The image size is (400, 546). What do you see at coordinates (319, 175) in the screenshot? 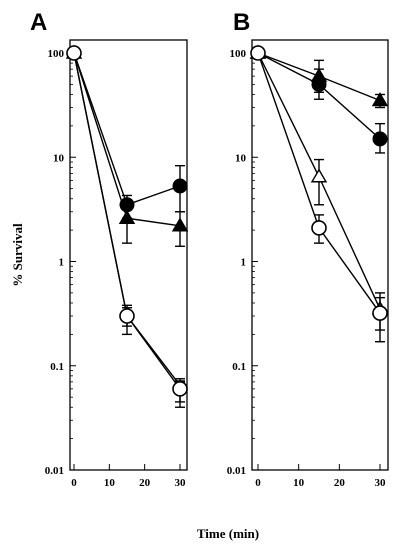
I see `data-point-open-triangle` at bounding box center [319, 175].